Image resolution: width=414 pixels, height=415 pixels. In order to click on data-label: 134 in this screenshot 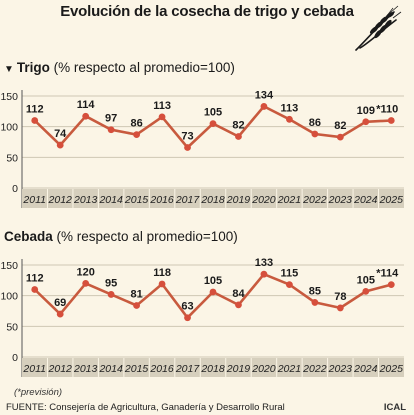, I will do `click(264, 95)`.